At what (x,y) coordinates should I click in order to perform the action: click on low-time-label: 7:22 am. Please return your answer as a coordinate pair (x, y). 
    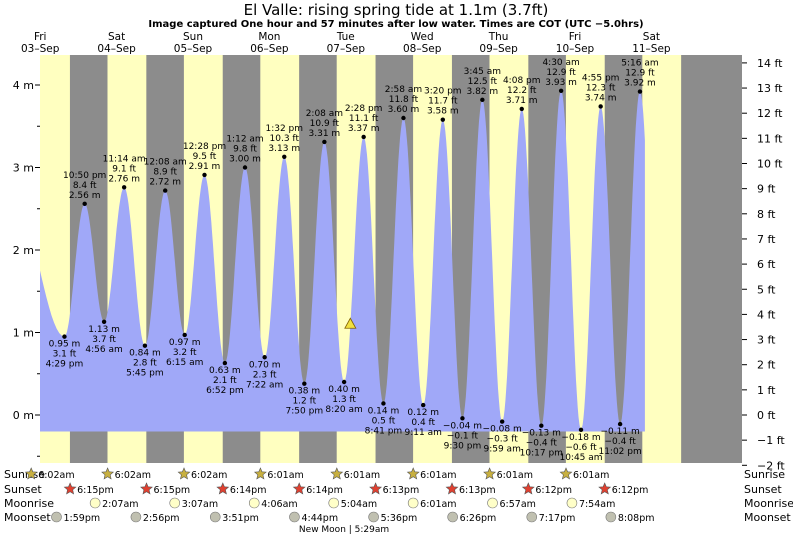
    Looking at the image, I should click on (264, 385).